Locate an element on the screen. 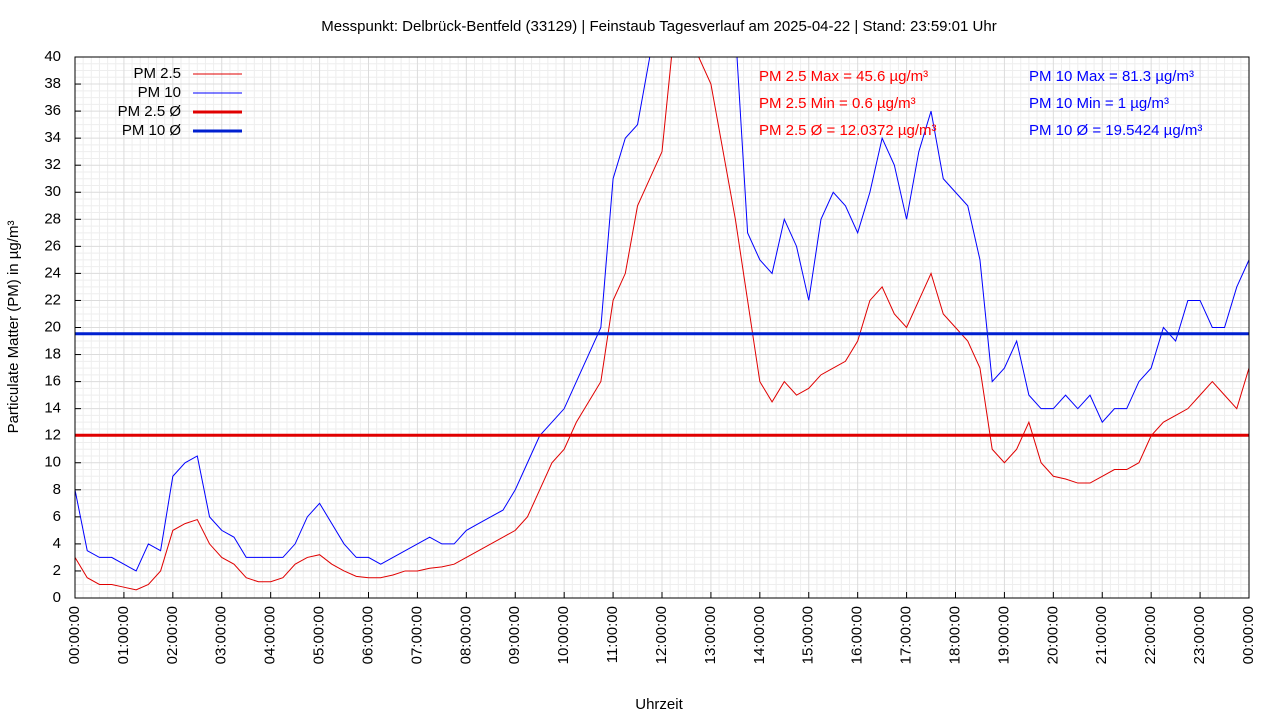  x-tick-label: 19:00:00 is located at coordinates (1003, 635).